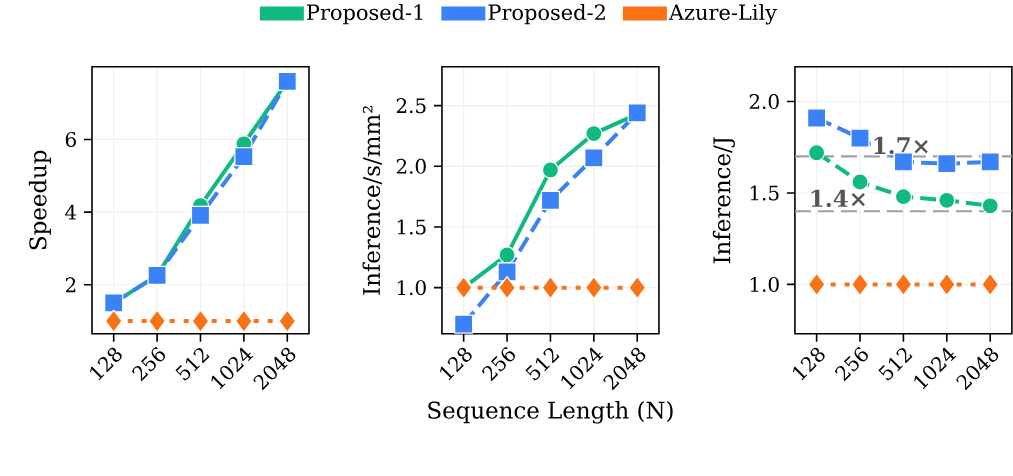 This screenshot has width=1013, height=476. What do you see at coordinates (546, 14) in the screenshot?
I see `legend-label: Proposed-2` at bounding box center [546, 14].